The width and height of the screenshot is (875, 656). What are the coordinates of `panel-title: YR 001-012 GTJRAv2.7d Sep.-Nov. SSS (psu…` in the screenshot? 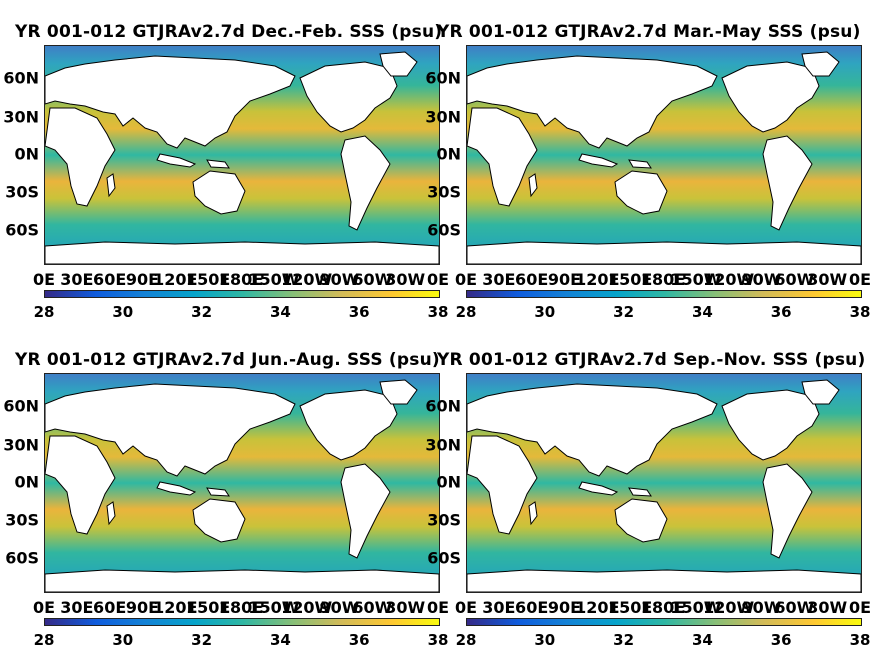 It's located at (651, 360).